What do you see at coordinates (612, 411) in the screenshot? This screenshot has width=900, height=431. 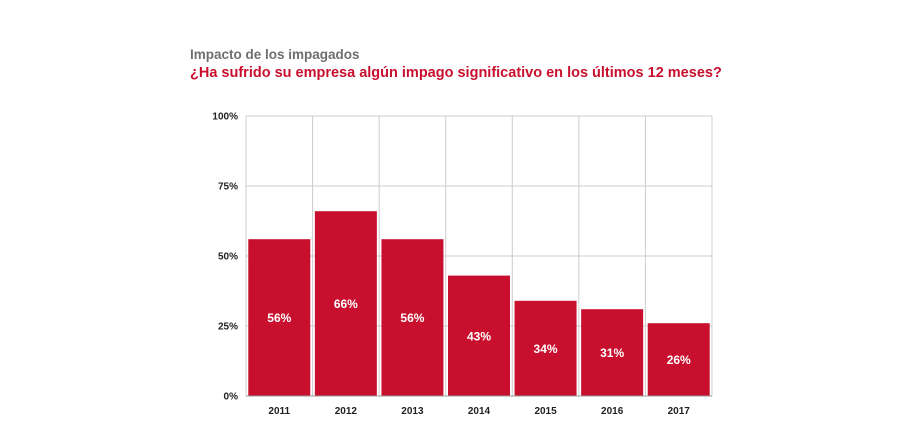 I see `x-tick-label-2016: 2016` at bounding box center [612, 411].